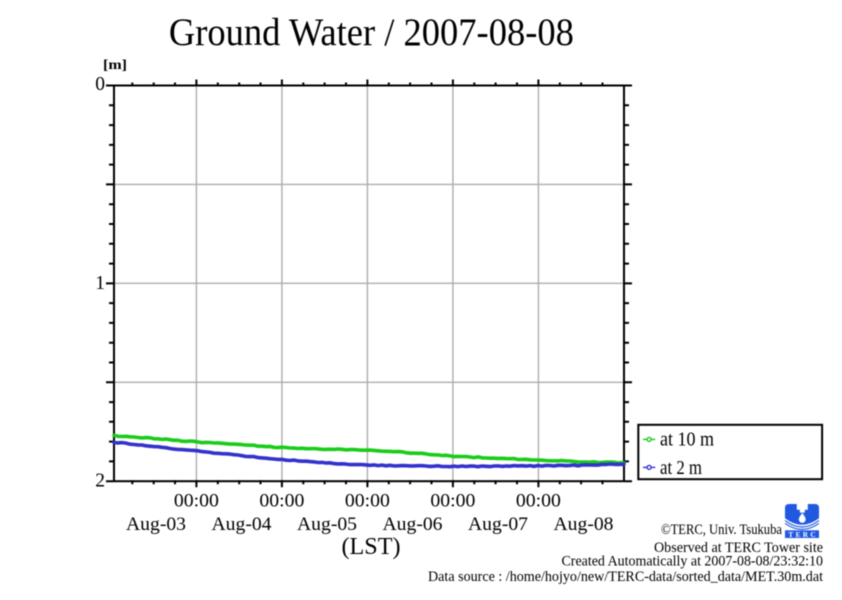 The image size is (842, 600). Describe the element at coordinates (803, 535) in the screenshot. I see `svg-text: TERC` at that location.